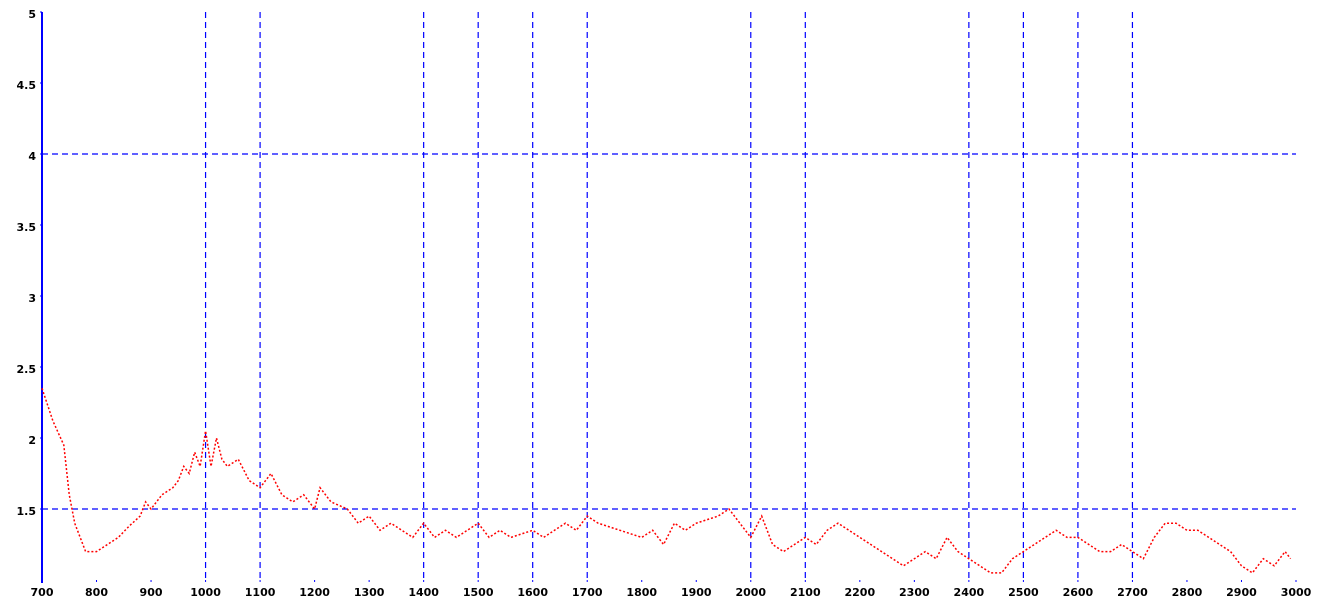  What do you see at coordinates (532, 592) in the screenshot?
I see `x-tick-label: 1600` at bounding box center [532, 592].